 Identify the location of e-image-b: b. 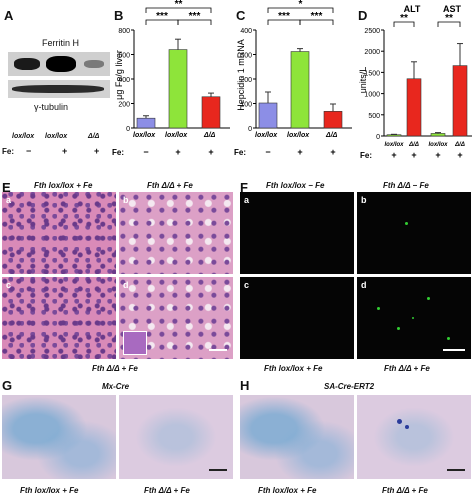
(176, 233).